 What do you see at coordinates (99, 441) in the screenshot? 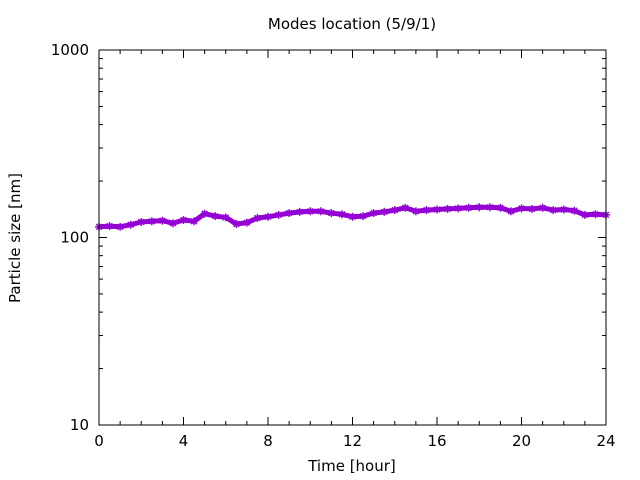
I see `x-tick-label: 0` at bounding box center [99, 441].